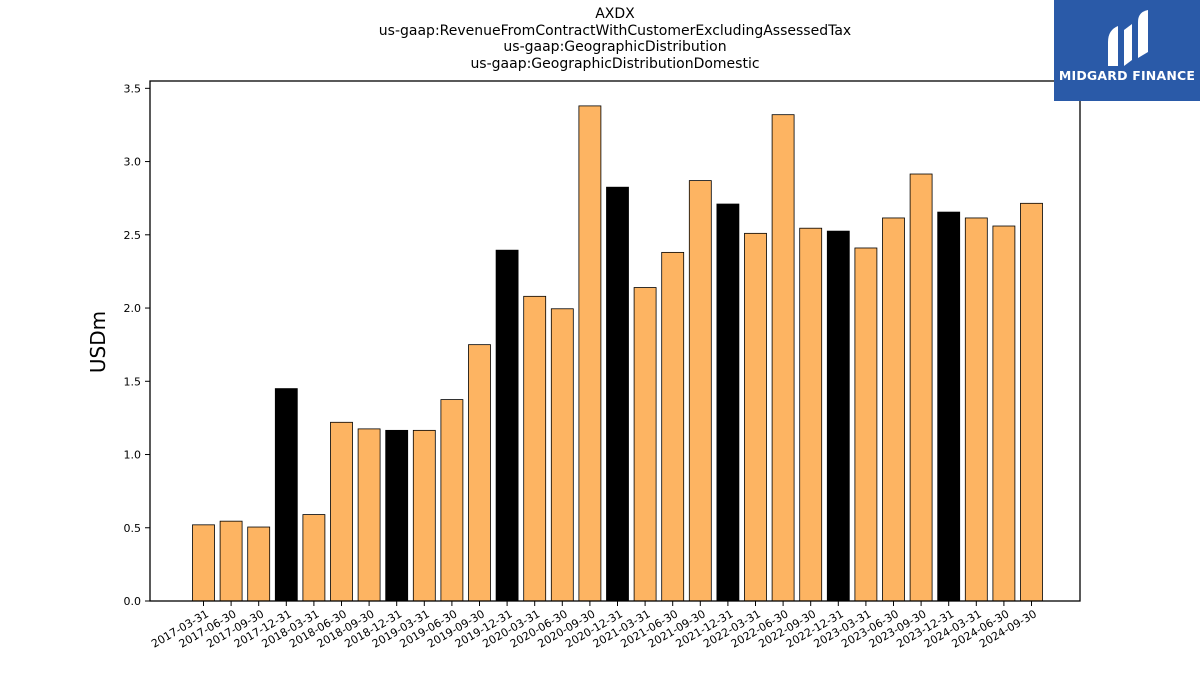 The height and width of the screenshot is (675, 1200). I want to click on y-tick-label: 2.5, so click(133, 235).